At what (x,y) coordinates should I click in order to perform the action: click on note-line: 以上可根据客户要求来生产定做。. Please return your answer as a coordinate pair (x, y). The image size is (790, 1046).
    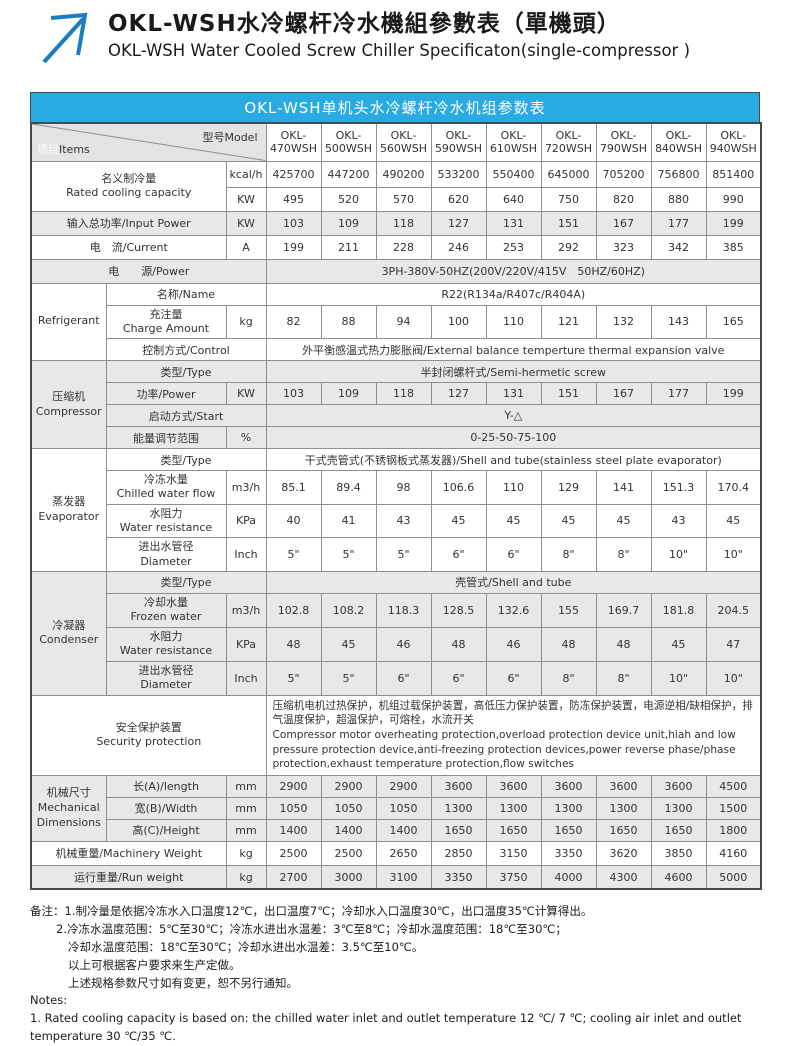
    Looking at the image, I should click on (154, 964).